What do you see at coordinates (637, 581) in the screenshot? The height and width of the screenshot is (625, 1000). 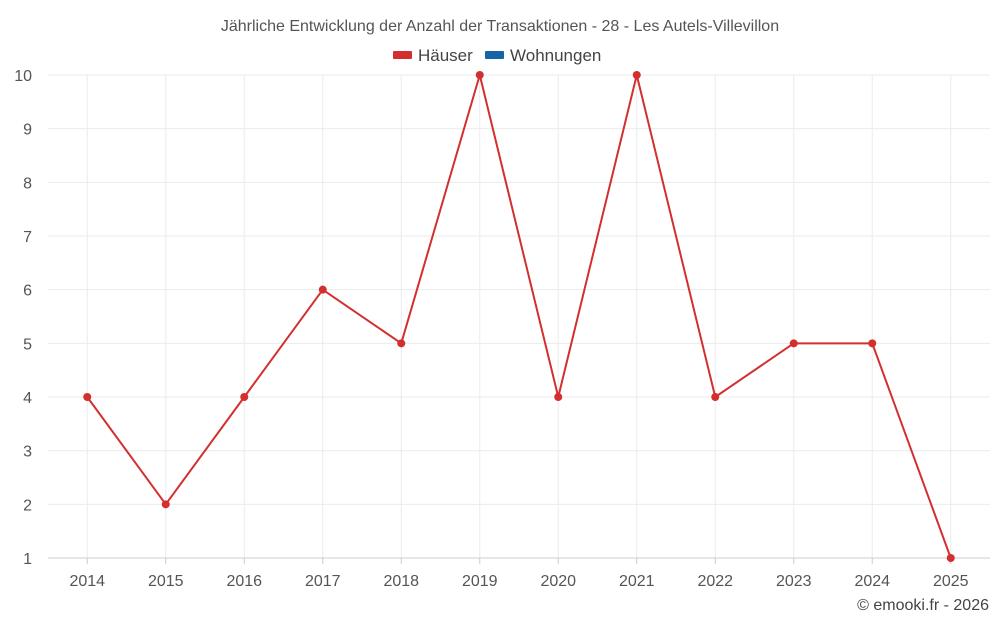 I see `x-tick-label: 2021` at bounding box center [637, 581].